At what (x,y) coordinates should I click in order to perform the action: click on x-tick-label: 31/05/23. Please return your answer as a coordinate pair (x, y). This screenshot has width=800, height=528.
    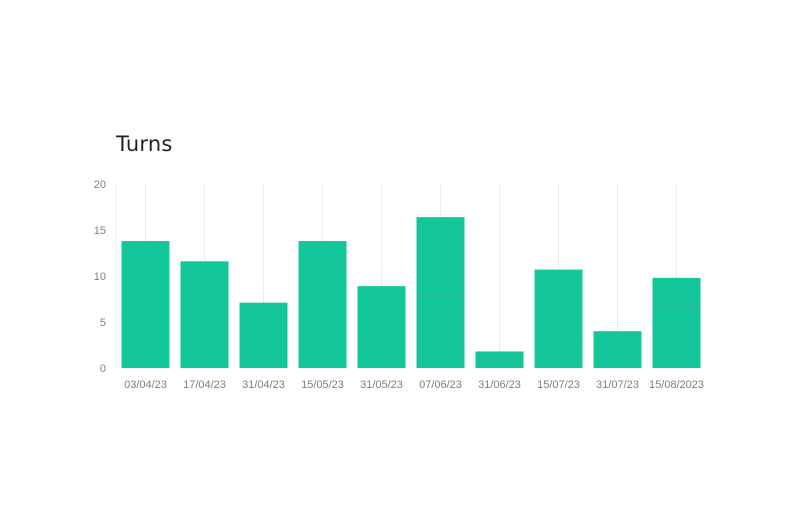
    Looking at the image, I should click on (381, 385).